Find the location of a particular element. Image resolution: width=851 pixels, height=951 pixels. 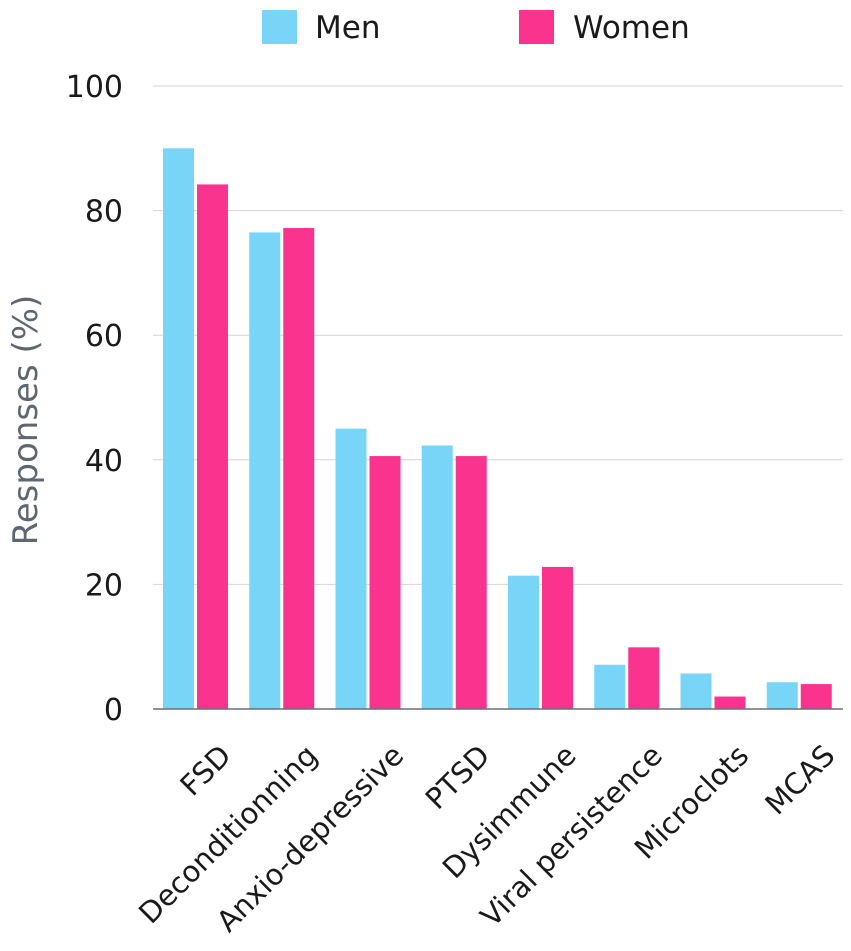

y-axis-title: Responses (%) is located at coordinates (26, 420).